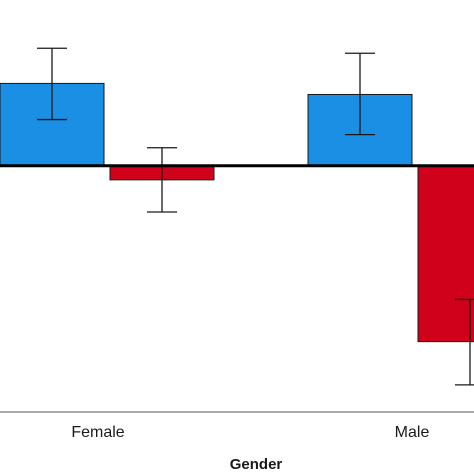 The height and width of the screenshot is (474, 474). Describe the element at coordinates (97, 432) in the screenshot. I see `category-label-female: Female` at that location.